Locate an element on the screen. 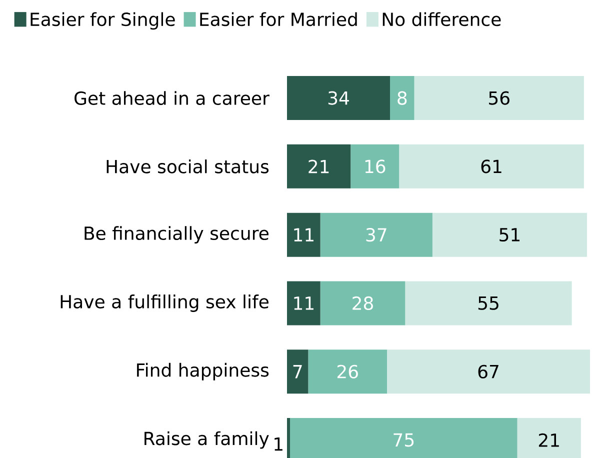 Image resolution: width=605 pixels, height=458 pixels. data-label: 67 is located at coordinates (488, 371).